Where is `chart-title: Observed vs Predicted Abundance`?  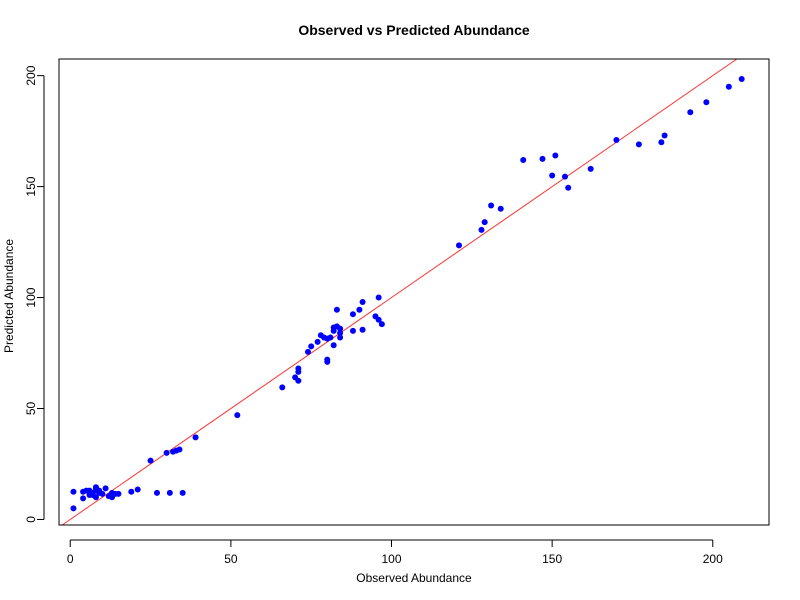 chart-title: Observed vs Predicted Abundance is located at coordinates (414, 30).